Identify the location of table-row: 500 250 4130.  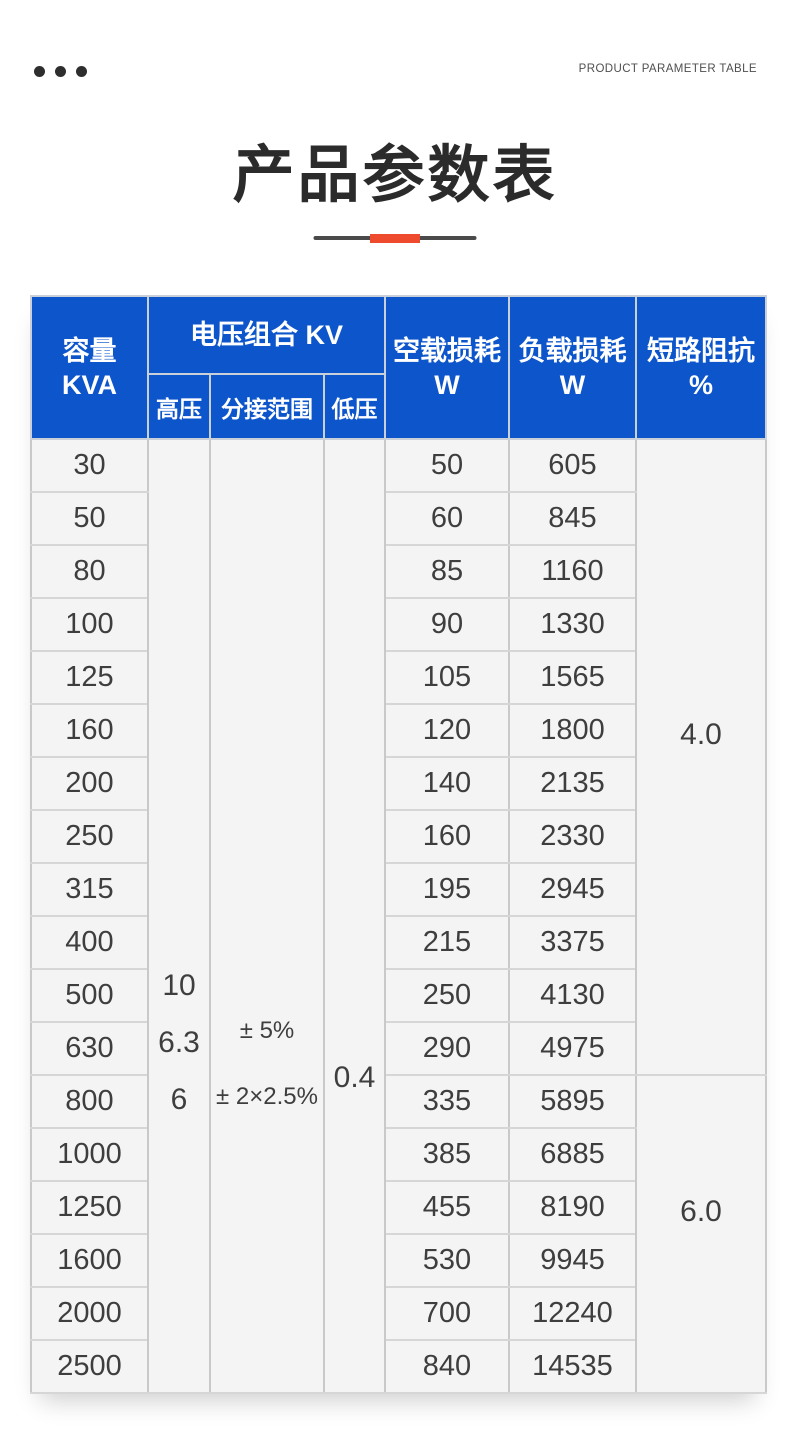
(398, 995).